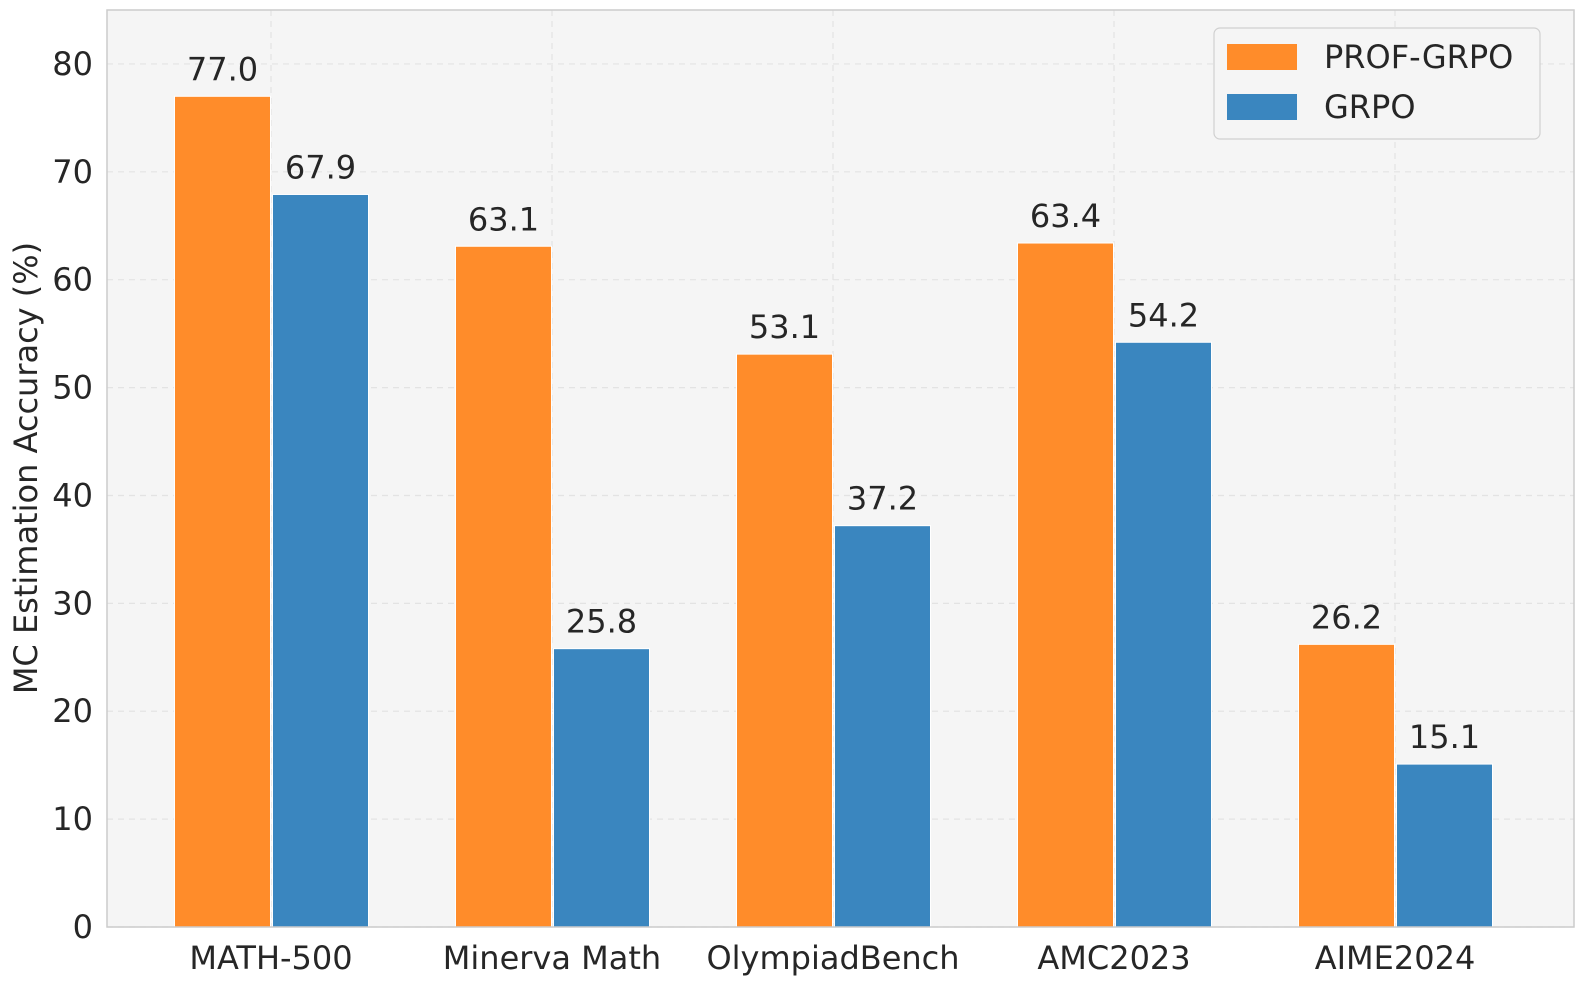 This screenshot has height=988, width=1584. Describe the element at coordinates (1395, 958) in the screenshot. I see `x-tick-label: AIME2024` at that location.